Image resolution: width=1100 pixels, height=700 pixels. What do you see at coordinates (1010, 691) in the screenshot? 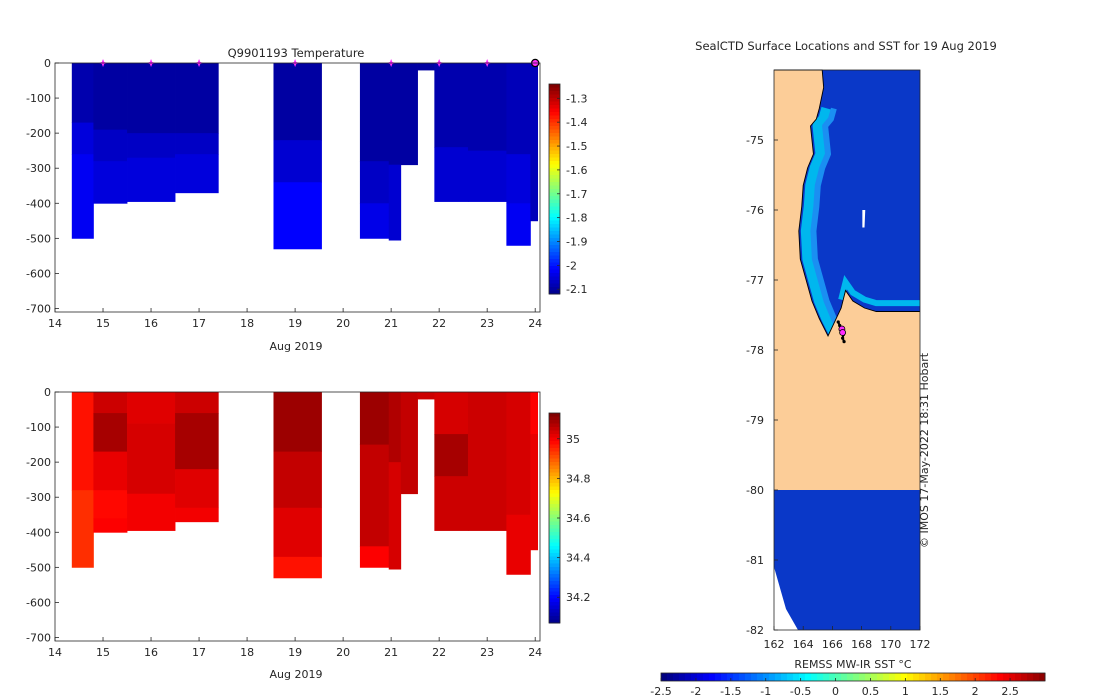
I see `sst-colorbar-tick-label: 2.5` at bounding box center [1010, 691].